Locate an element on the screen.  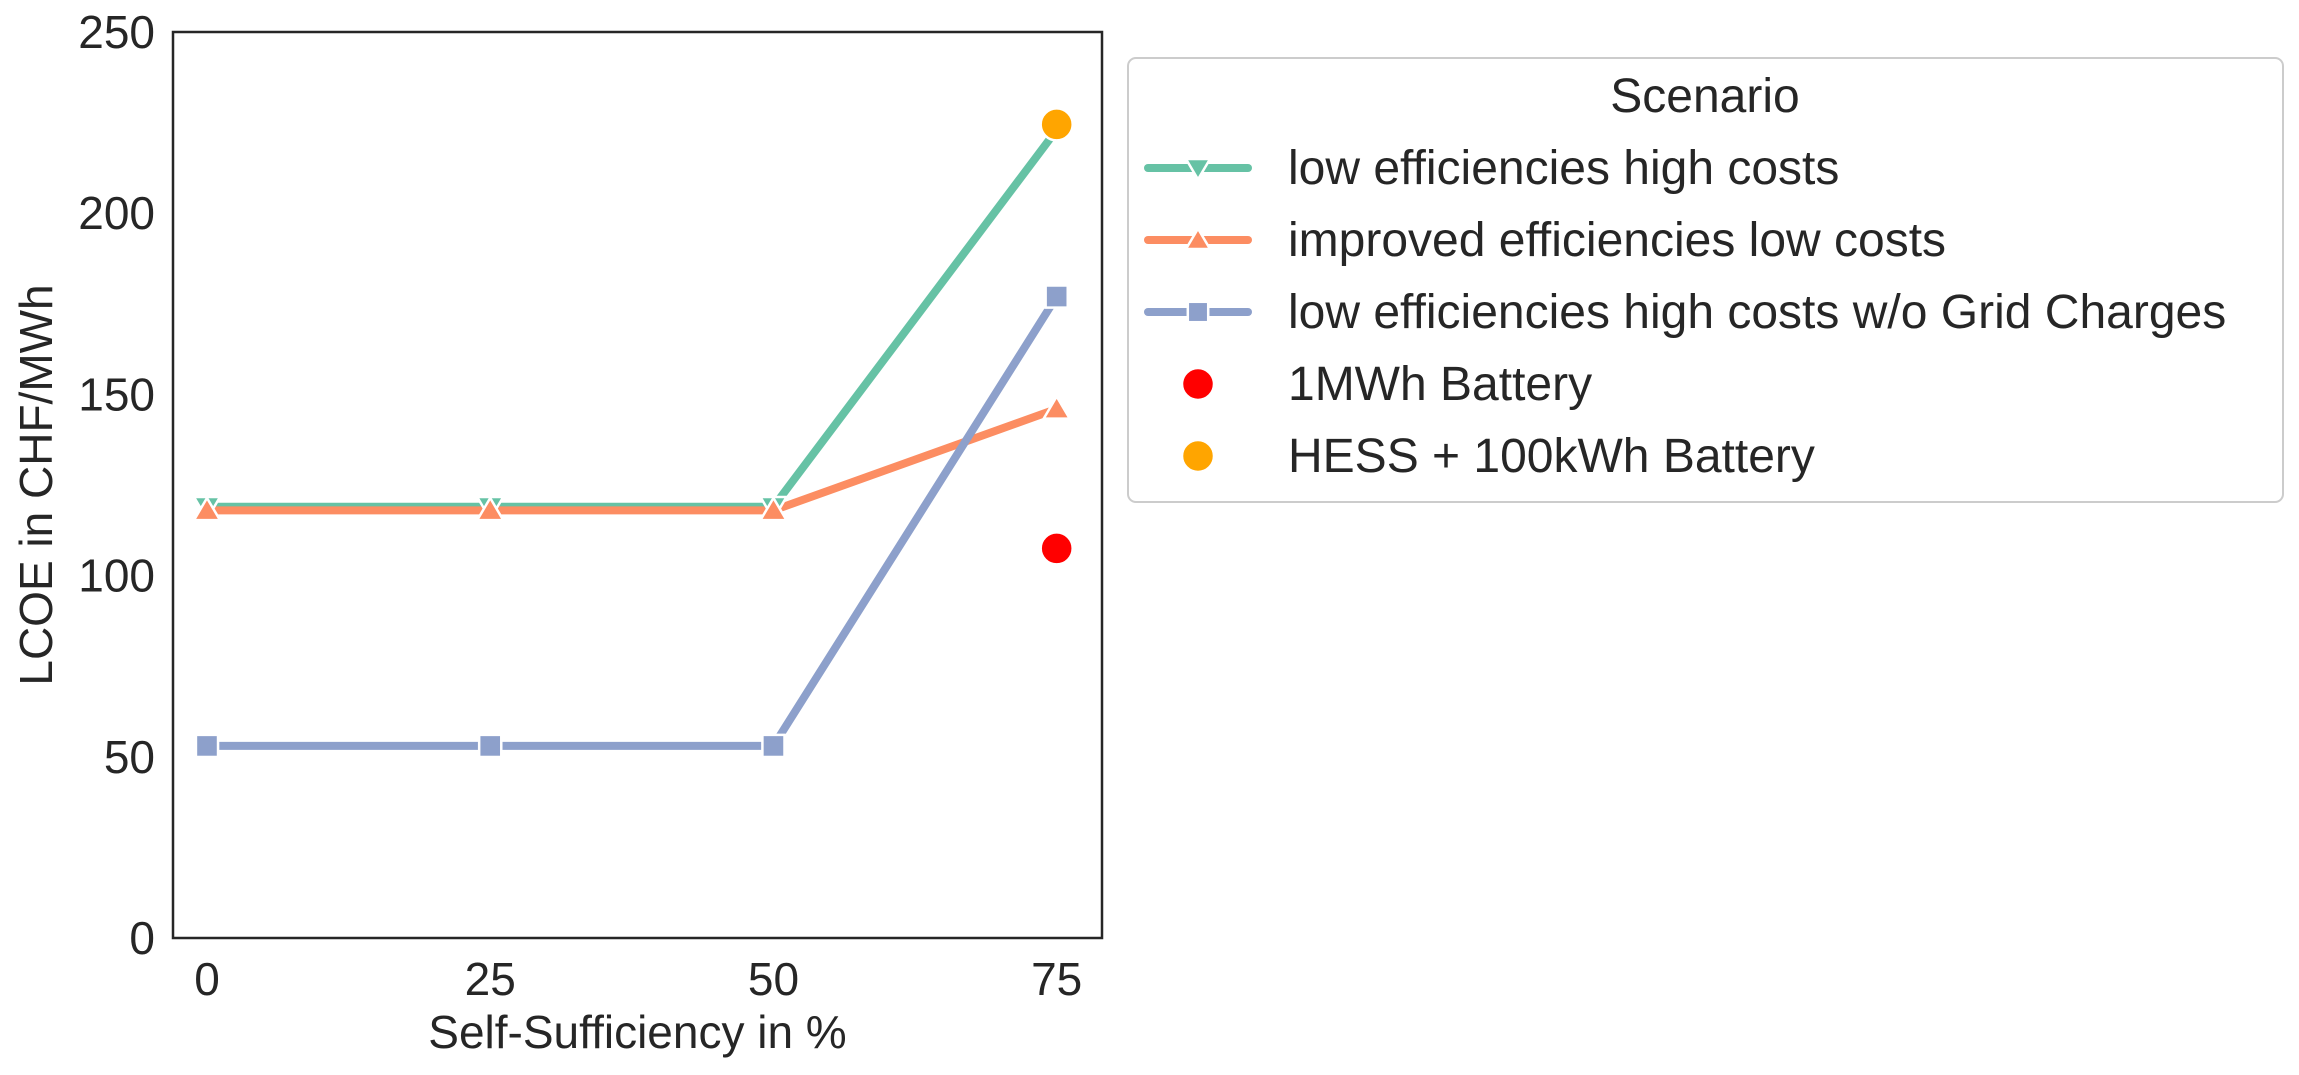
y-tick-label: 0 is located at coordinates (142, 938).